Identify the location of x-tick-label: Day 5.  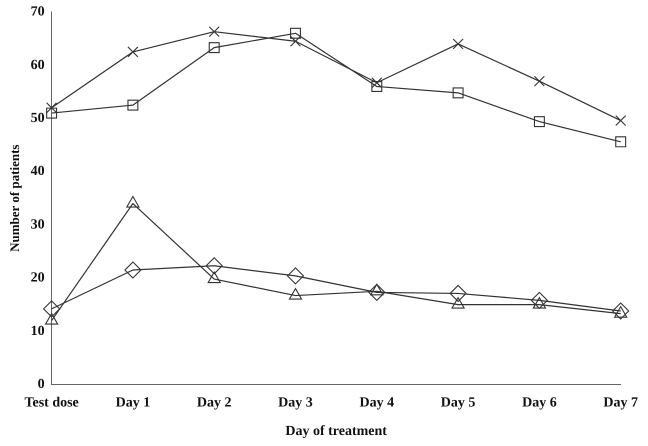
(458, 402).